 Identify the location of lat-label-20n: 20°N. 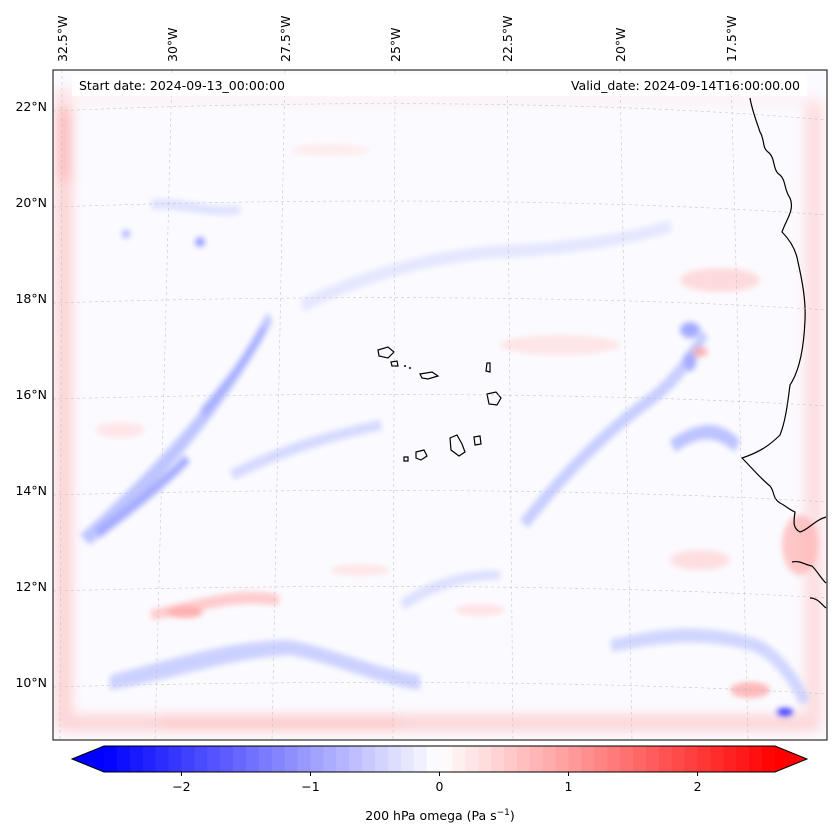
(31, 202).